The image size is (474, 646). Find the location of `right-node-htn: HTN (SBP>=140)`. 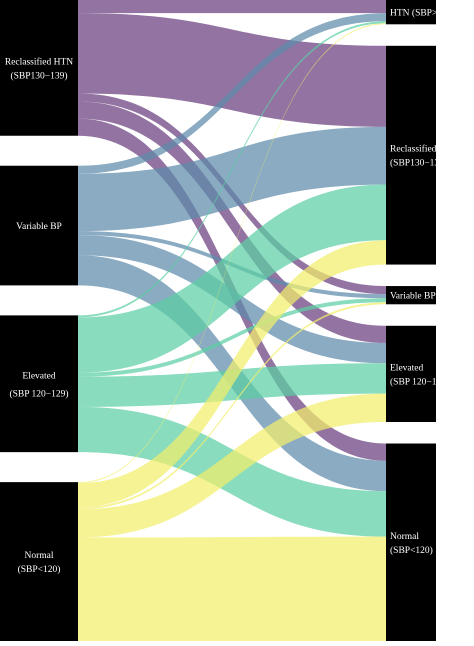

right-node-htn: HTN (SBP>=140) is located at coordinates (423, 12).